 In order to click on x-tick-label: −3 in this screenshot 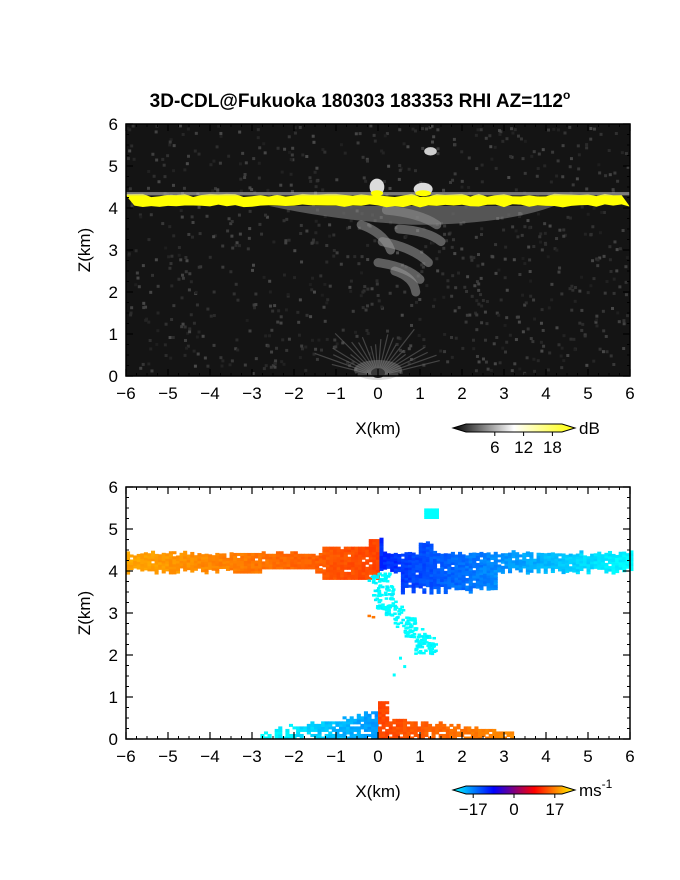, I will do `click(251, 393)`.